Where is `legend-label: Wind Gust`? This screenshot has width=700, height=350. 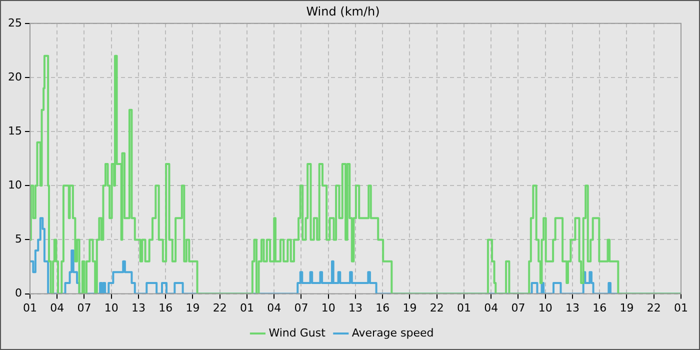
legend-label: Wind Gust is located at coordinates (297, 333).